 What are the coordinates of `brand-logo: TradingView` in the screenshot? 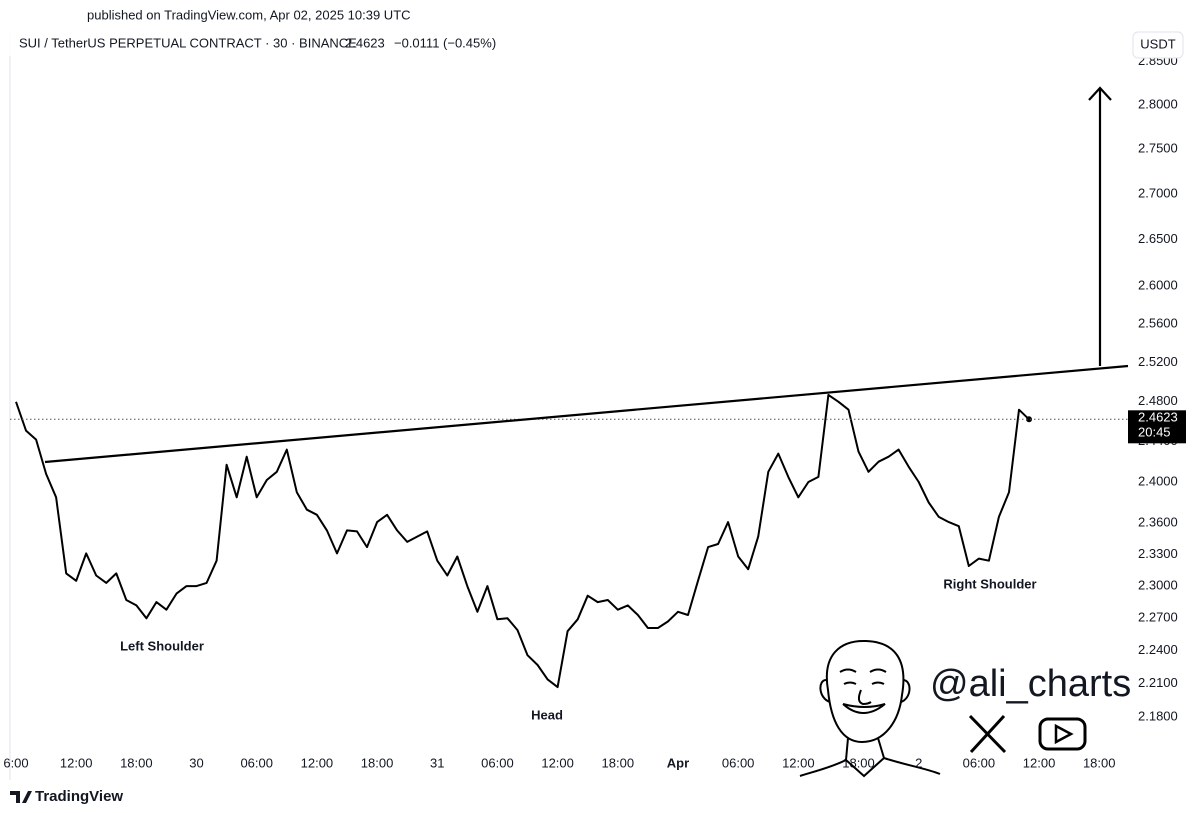 It's located at (66, 796).